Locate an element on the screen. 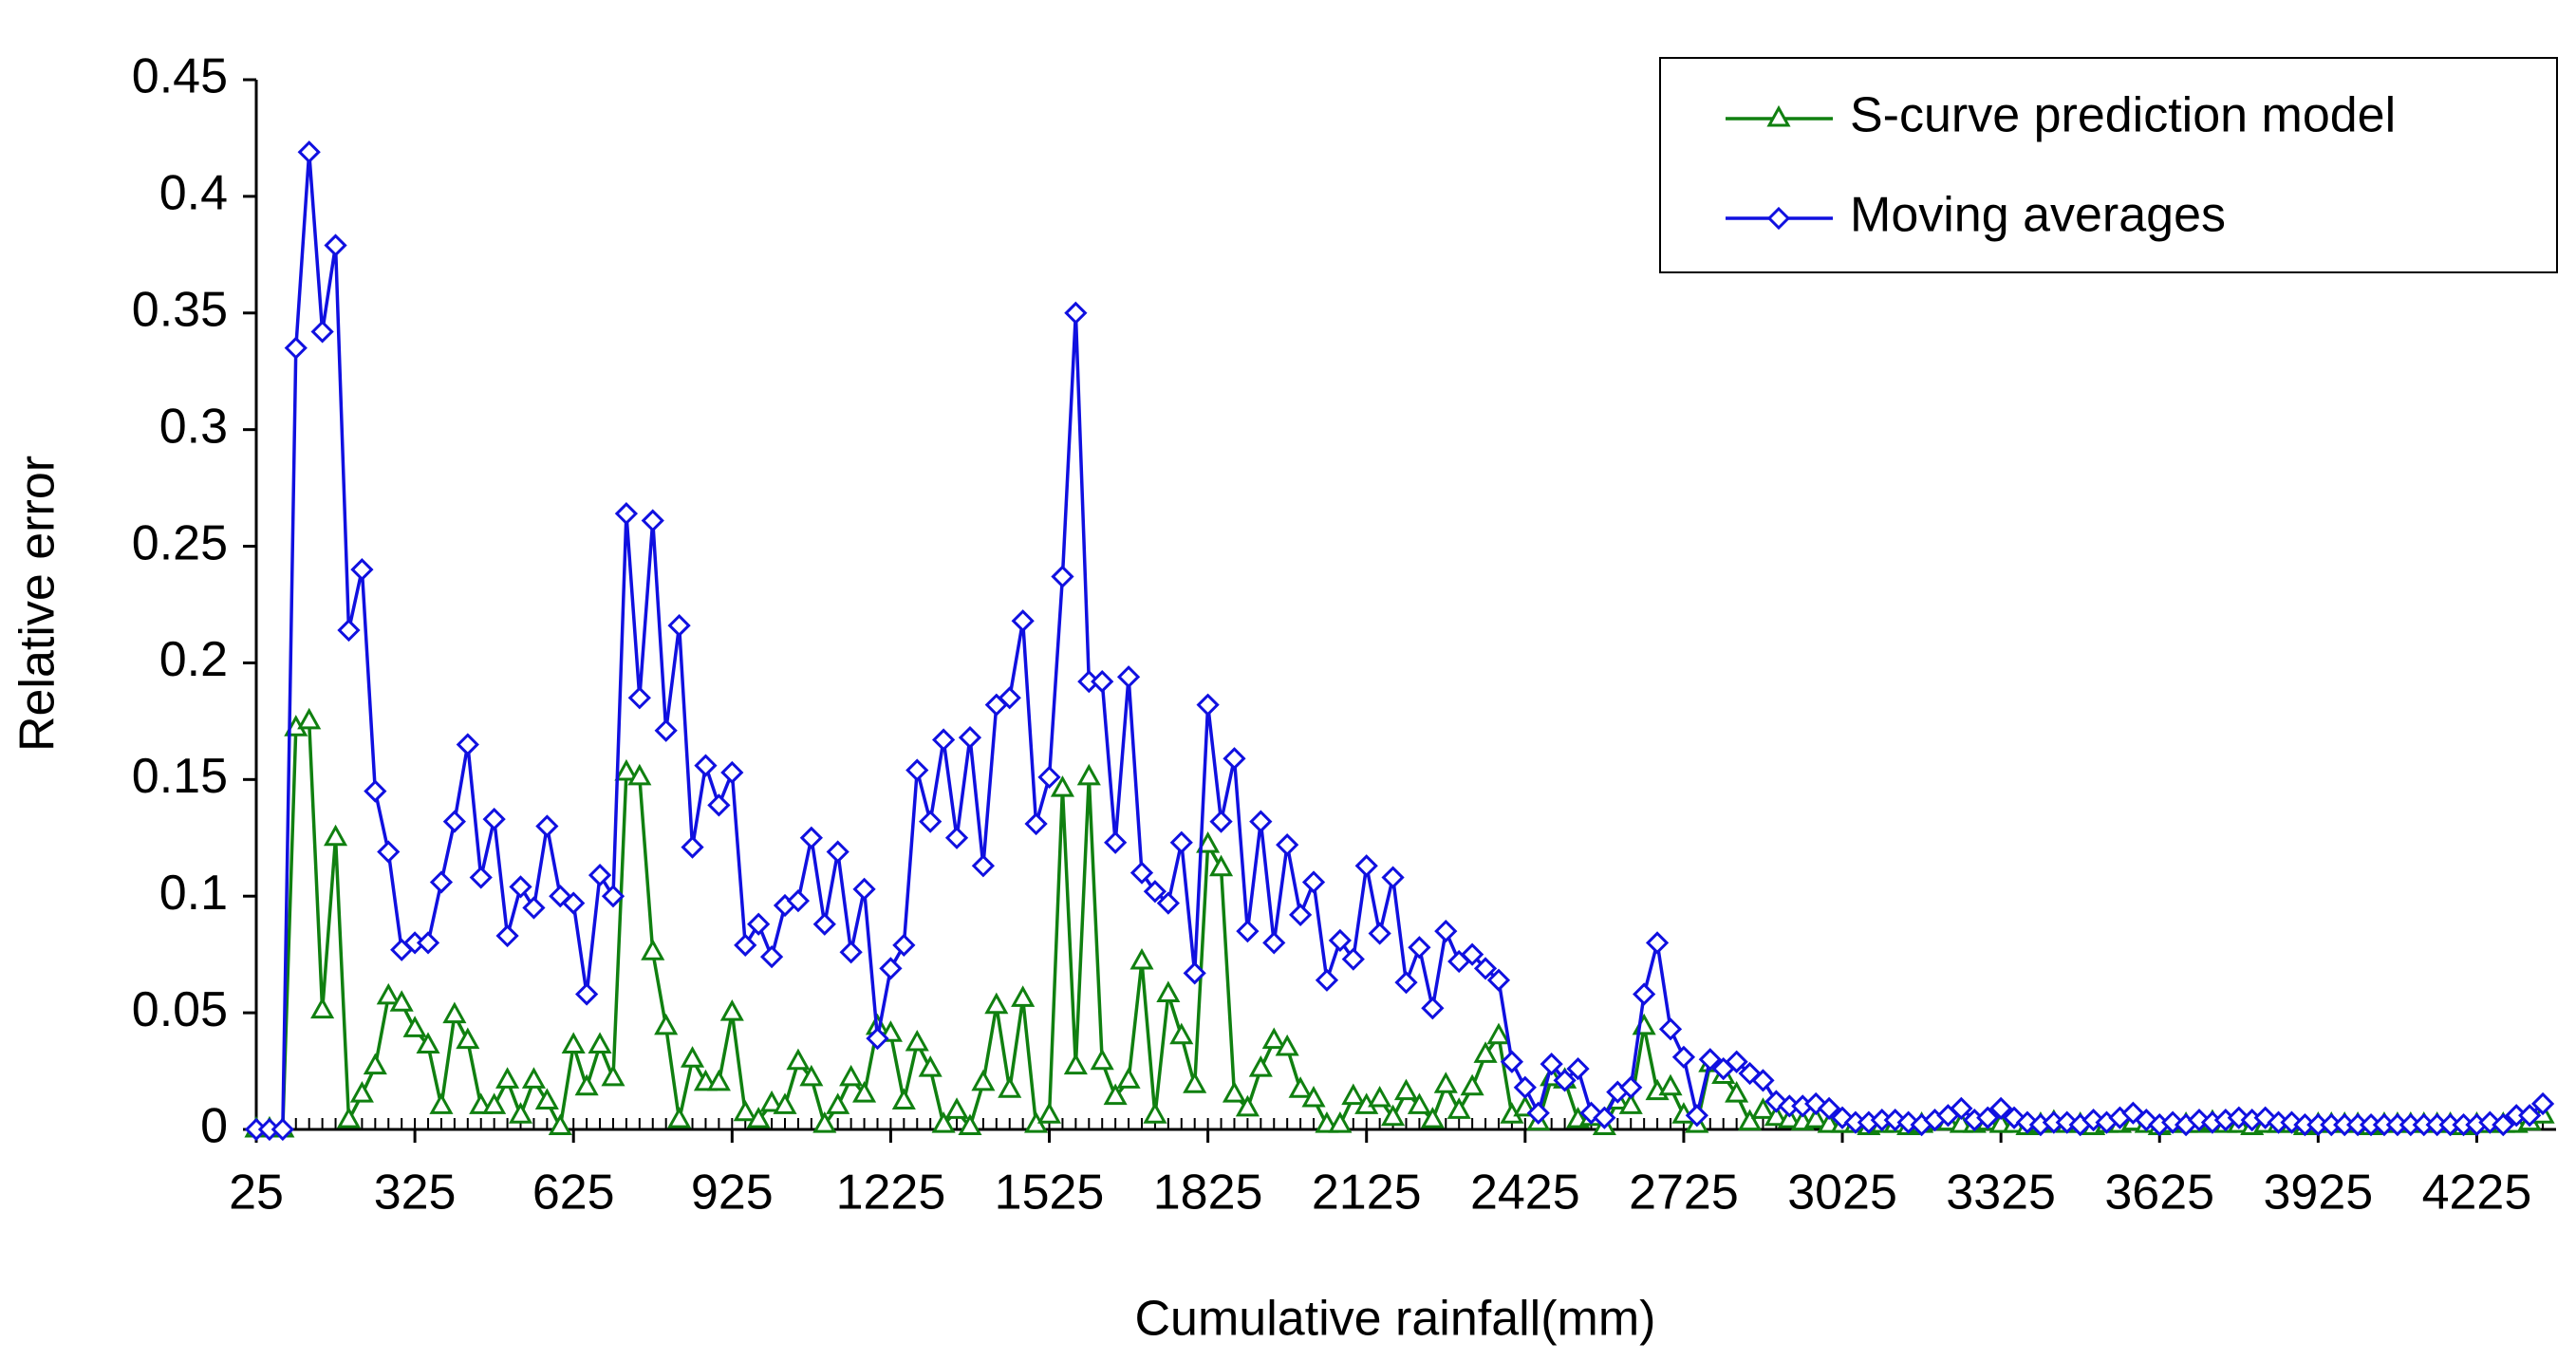  x-tick-label: 625 is located at coordinates (574, 1193).